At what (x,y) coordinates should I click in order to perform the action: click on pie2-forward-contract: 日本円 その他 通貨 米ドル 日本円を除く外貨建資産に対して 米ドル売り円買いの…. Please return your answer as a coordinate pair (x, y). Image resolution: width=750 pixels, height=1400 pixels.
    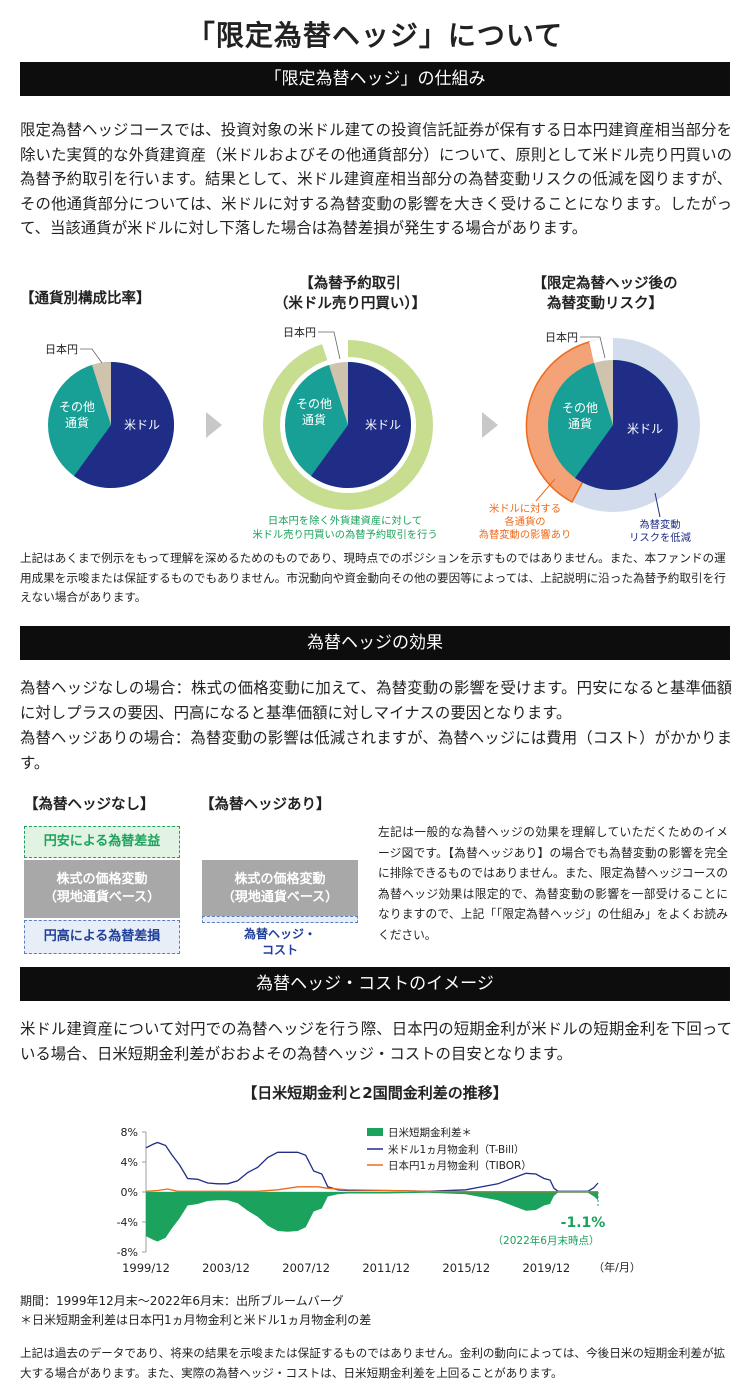
    Looking at the image, I should click on (344, 433).